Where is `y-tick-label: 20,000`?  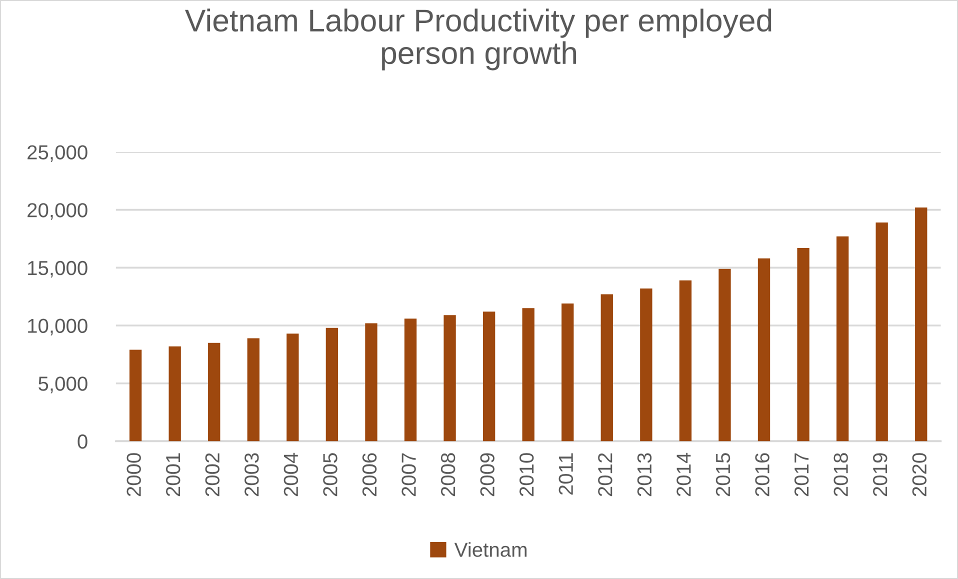 y-tick-label: 20,000 is located at coordinates (58, 211).